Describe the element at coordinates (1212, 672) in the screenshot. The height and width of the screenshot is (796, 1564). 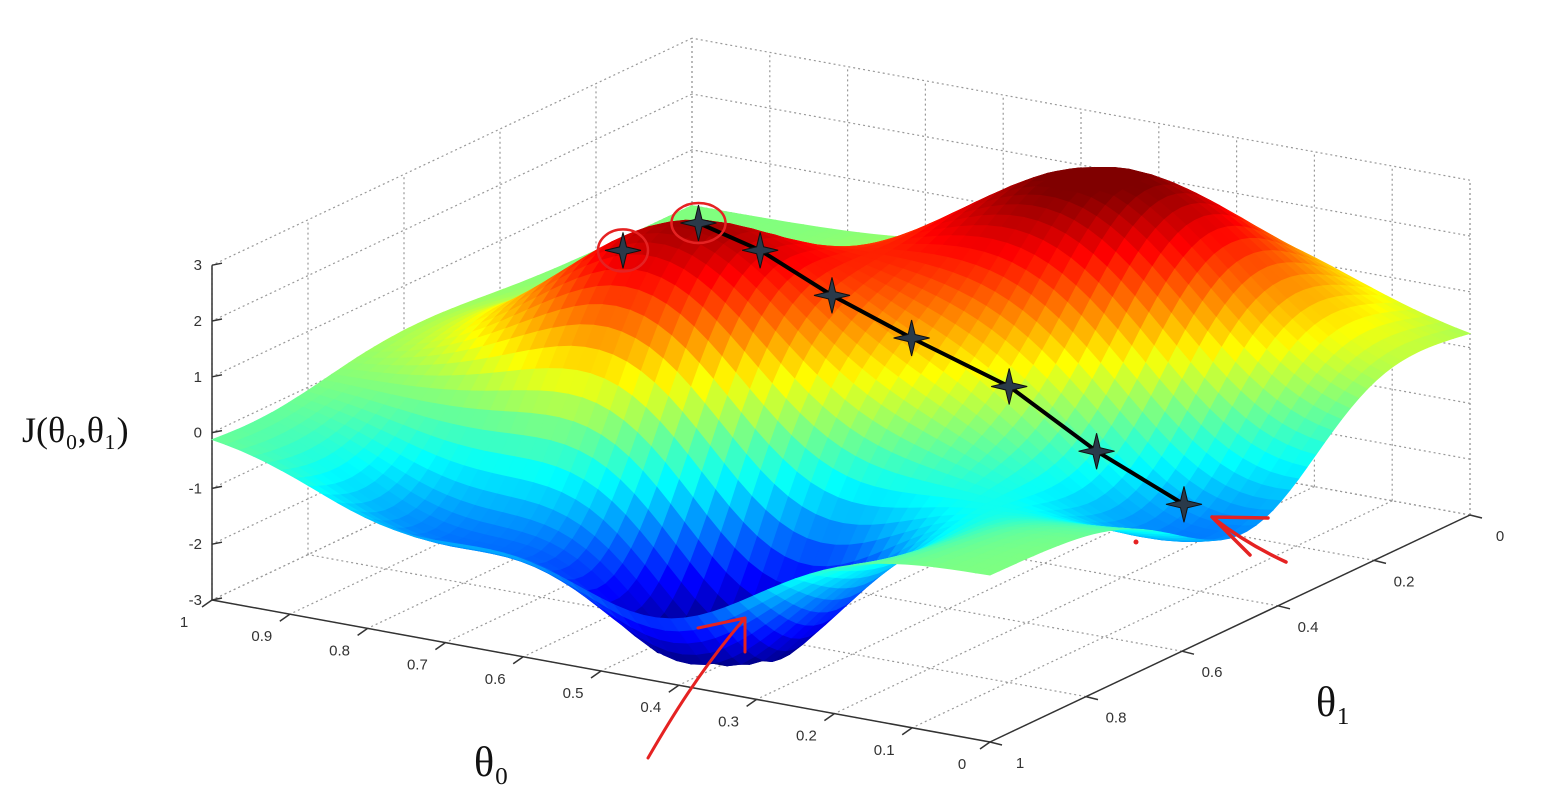
I see `y-tick-label: 0.6` at that location.